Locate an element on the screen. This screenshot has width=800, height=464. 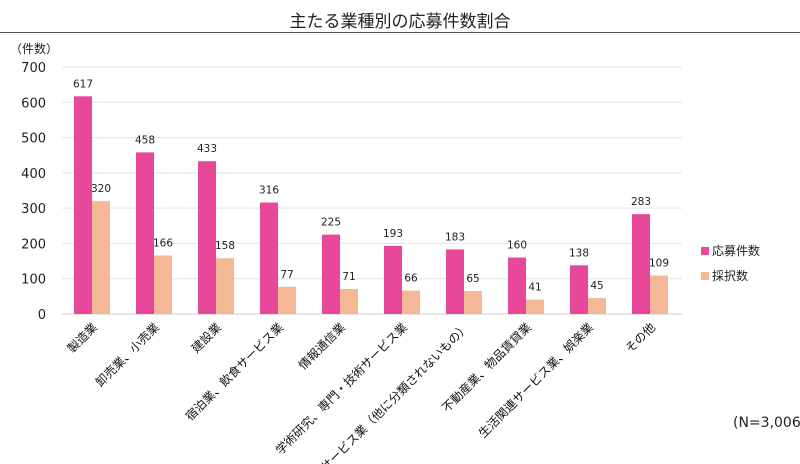
y-tick-label: 700 is located at coordinates (33, 68).